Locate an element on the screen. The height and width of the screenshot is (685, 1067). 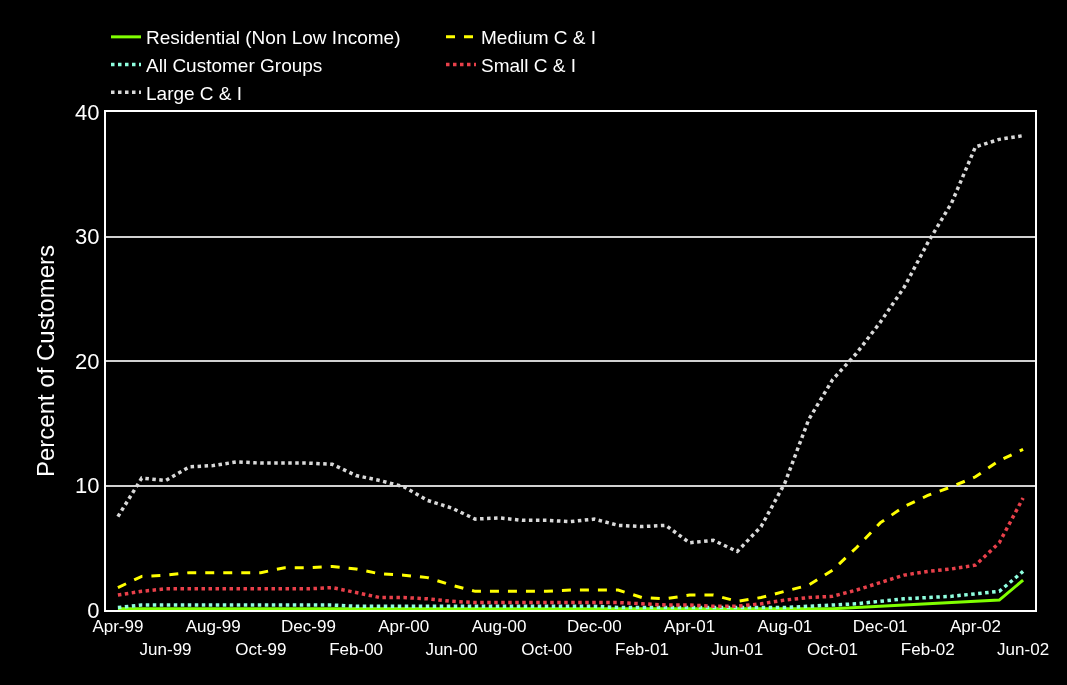
x-tick-label: Oct-00 is located at coordinates (547, 649).